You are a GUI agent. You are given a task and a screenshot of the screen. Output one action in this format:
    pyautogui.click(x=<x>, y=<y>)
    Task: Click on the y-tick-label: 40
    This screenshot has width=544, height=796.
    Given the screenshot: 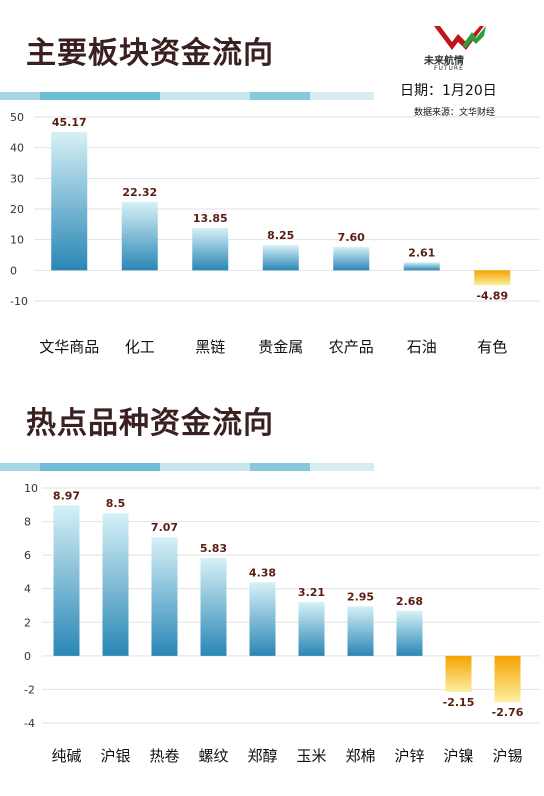 What is the action you would take?
    pyautogui.click(x=17, y=148)
    